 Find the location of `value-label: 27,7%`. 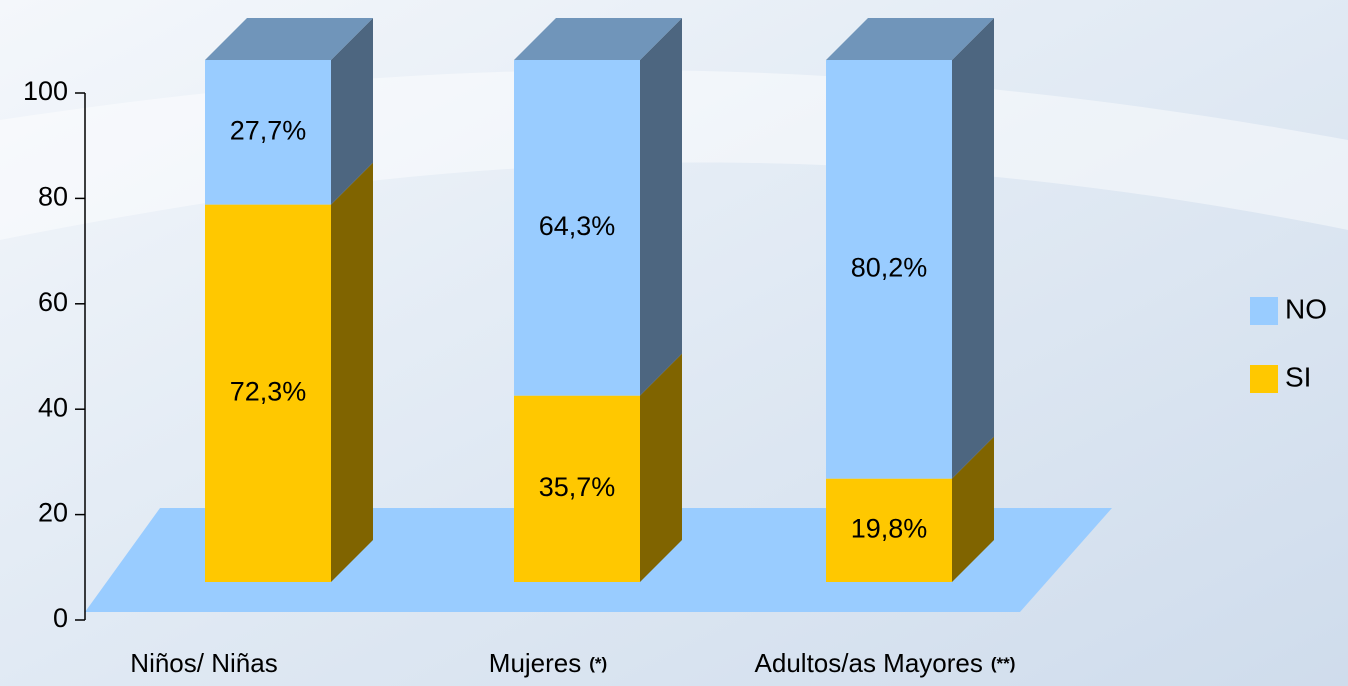

value-label: 27,7% is located at coordinates (268, 130).